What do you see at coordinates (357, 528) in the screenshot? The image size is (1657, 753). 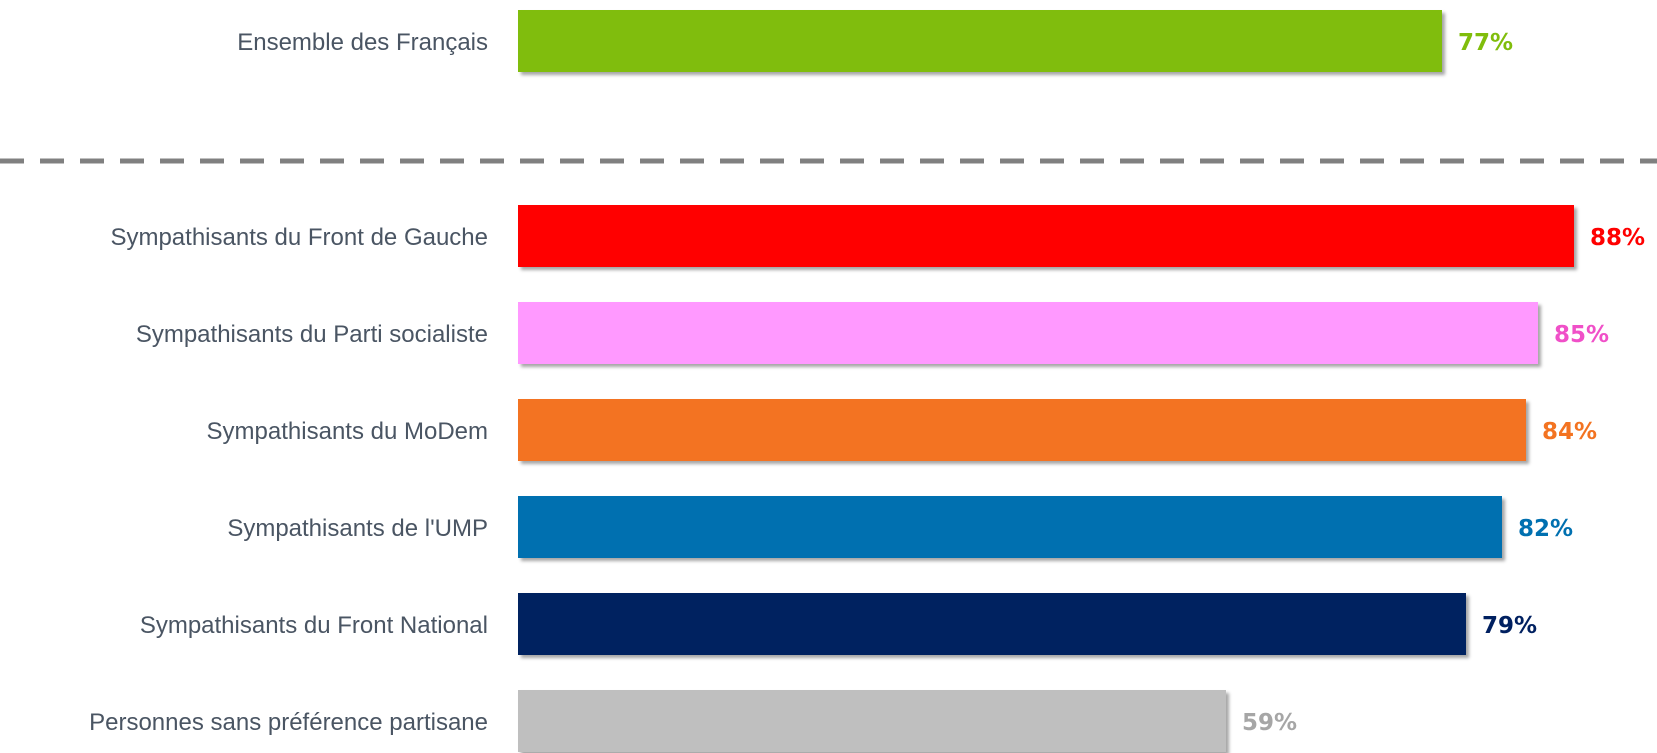 I see `category-label-4: Sympathisants de l'UMP` at bounding box center [357, 528].